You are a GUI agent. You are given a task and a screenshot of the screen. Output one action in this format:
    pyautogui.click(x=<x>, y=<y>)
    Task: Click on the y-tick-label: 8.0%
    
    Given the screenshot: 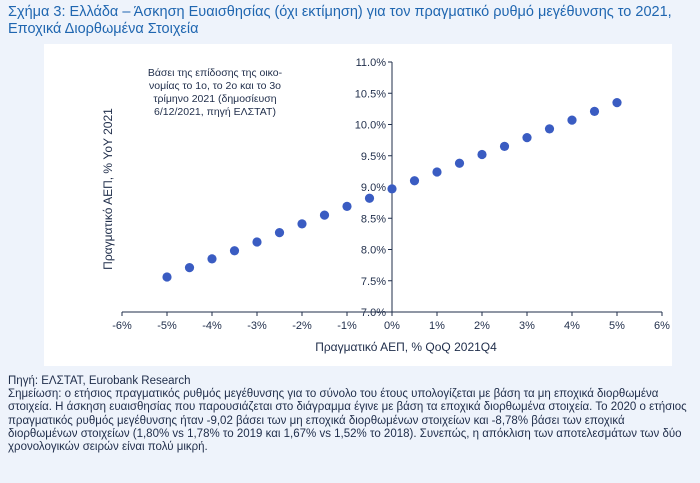 What is the action you would take?
    pyautogui.click(x=373, y=251)
    